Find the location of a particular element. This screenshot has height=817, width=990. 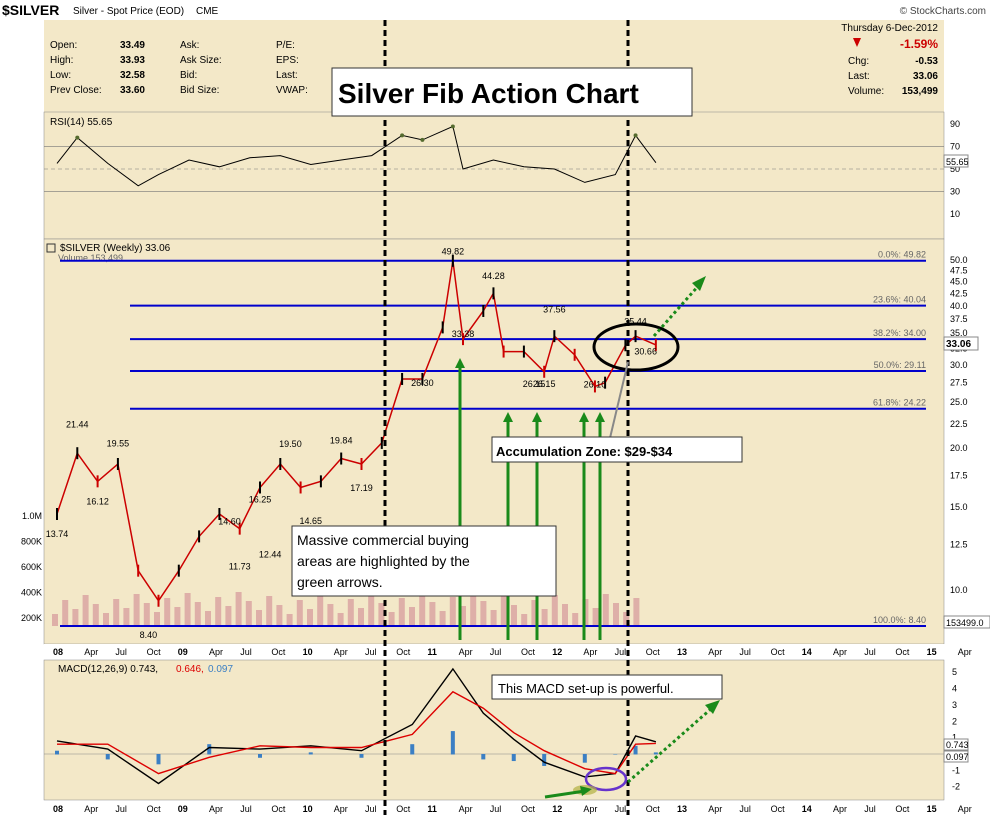

last-label: Last: is located at coordinates (859, 76).